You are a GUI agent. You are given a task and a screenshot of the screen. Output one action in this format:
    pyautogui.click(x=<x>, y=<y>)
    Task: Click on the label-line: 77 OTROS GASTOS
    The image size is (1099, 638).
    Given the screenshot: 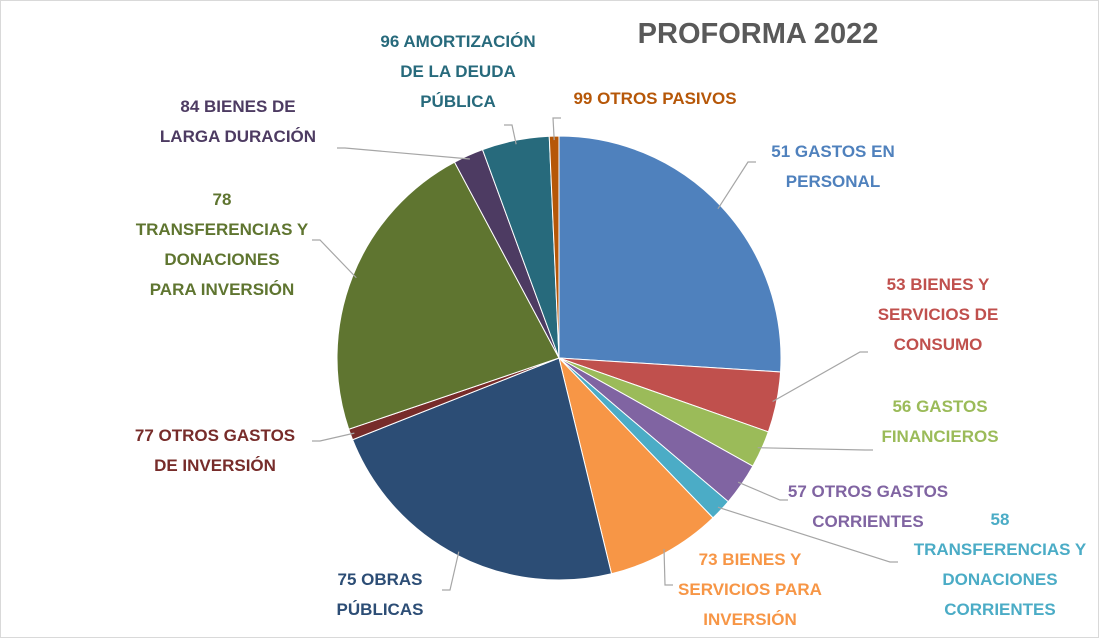 What is the action you would take?
    pyautogui.click(x=215, y=435)
    